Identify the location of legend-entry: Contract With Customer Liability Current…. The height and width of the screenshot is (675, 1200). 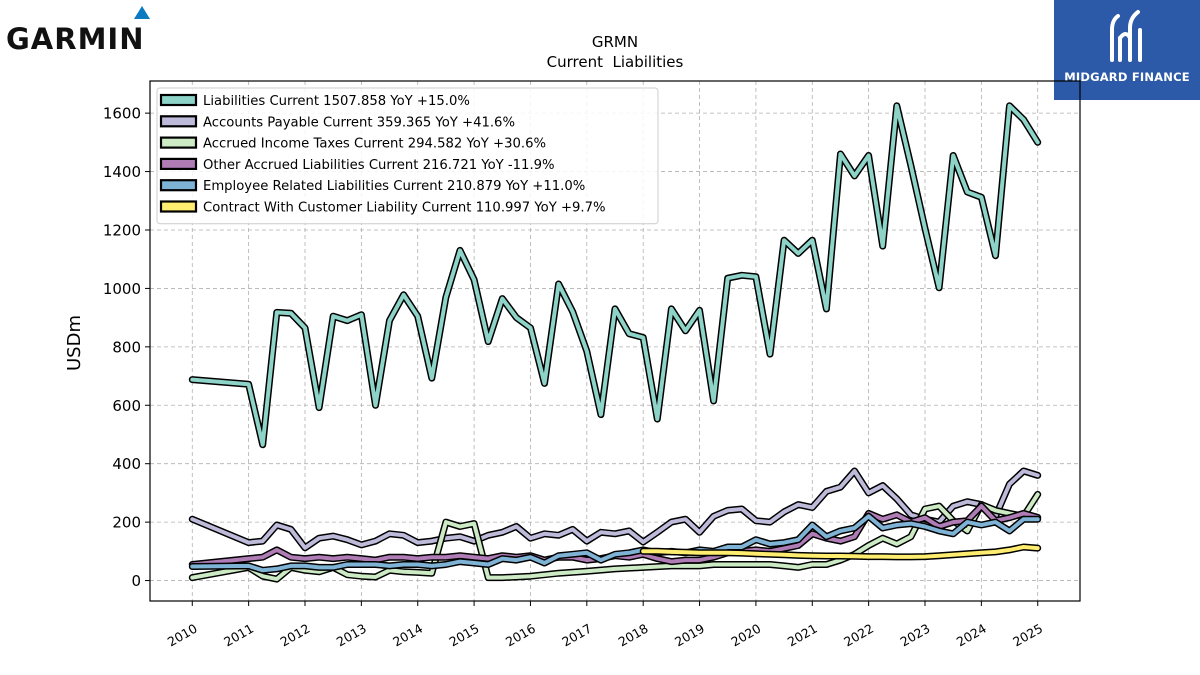
(404, 208).